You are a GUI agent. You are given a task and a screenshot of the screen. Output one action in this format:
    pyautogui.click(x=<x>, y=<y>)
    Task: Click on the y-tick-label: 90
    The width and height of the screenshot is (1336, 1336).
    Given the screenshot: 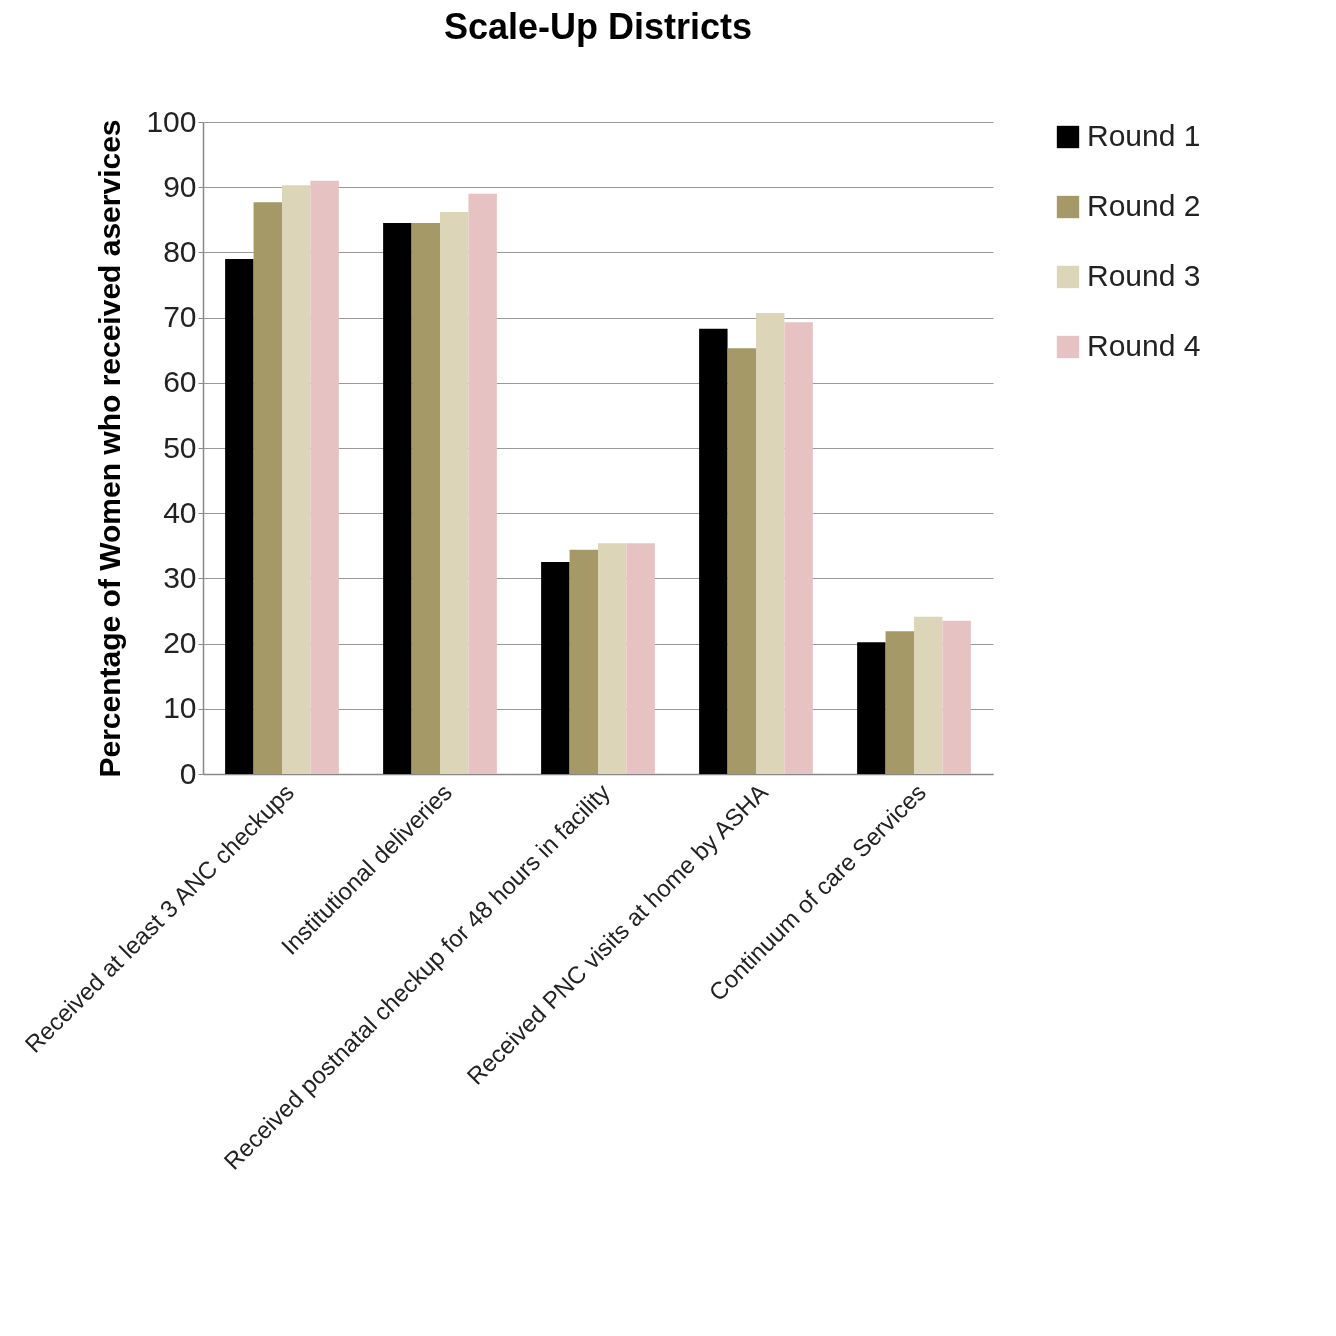 What is the action you would take?
    pyautogui.click(x=180, y=186)
    